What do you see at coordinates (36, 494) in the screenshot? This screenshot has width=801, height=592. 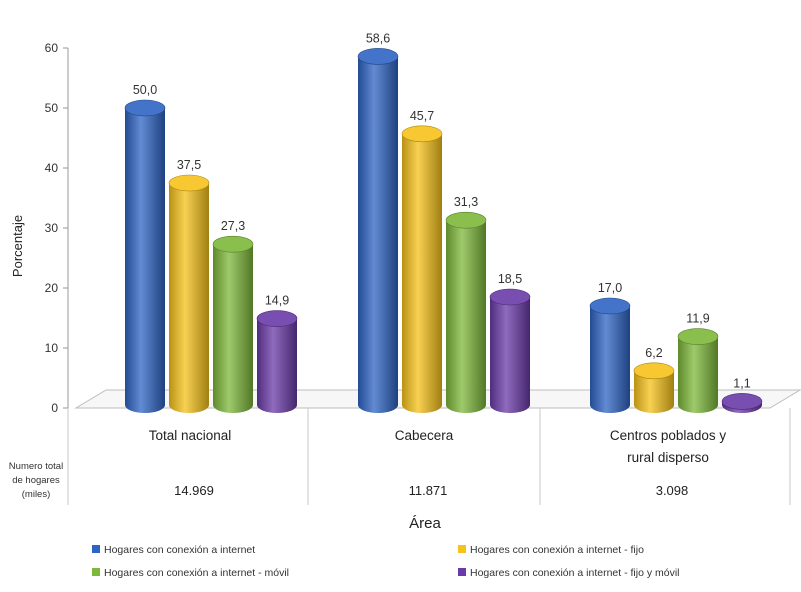 I see `table-row-label: (miles)` at bounding box center [36, 494].